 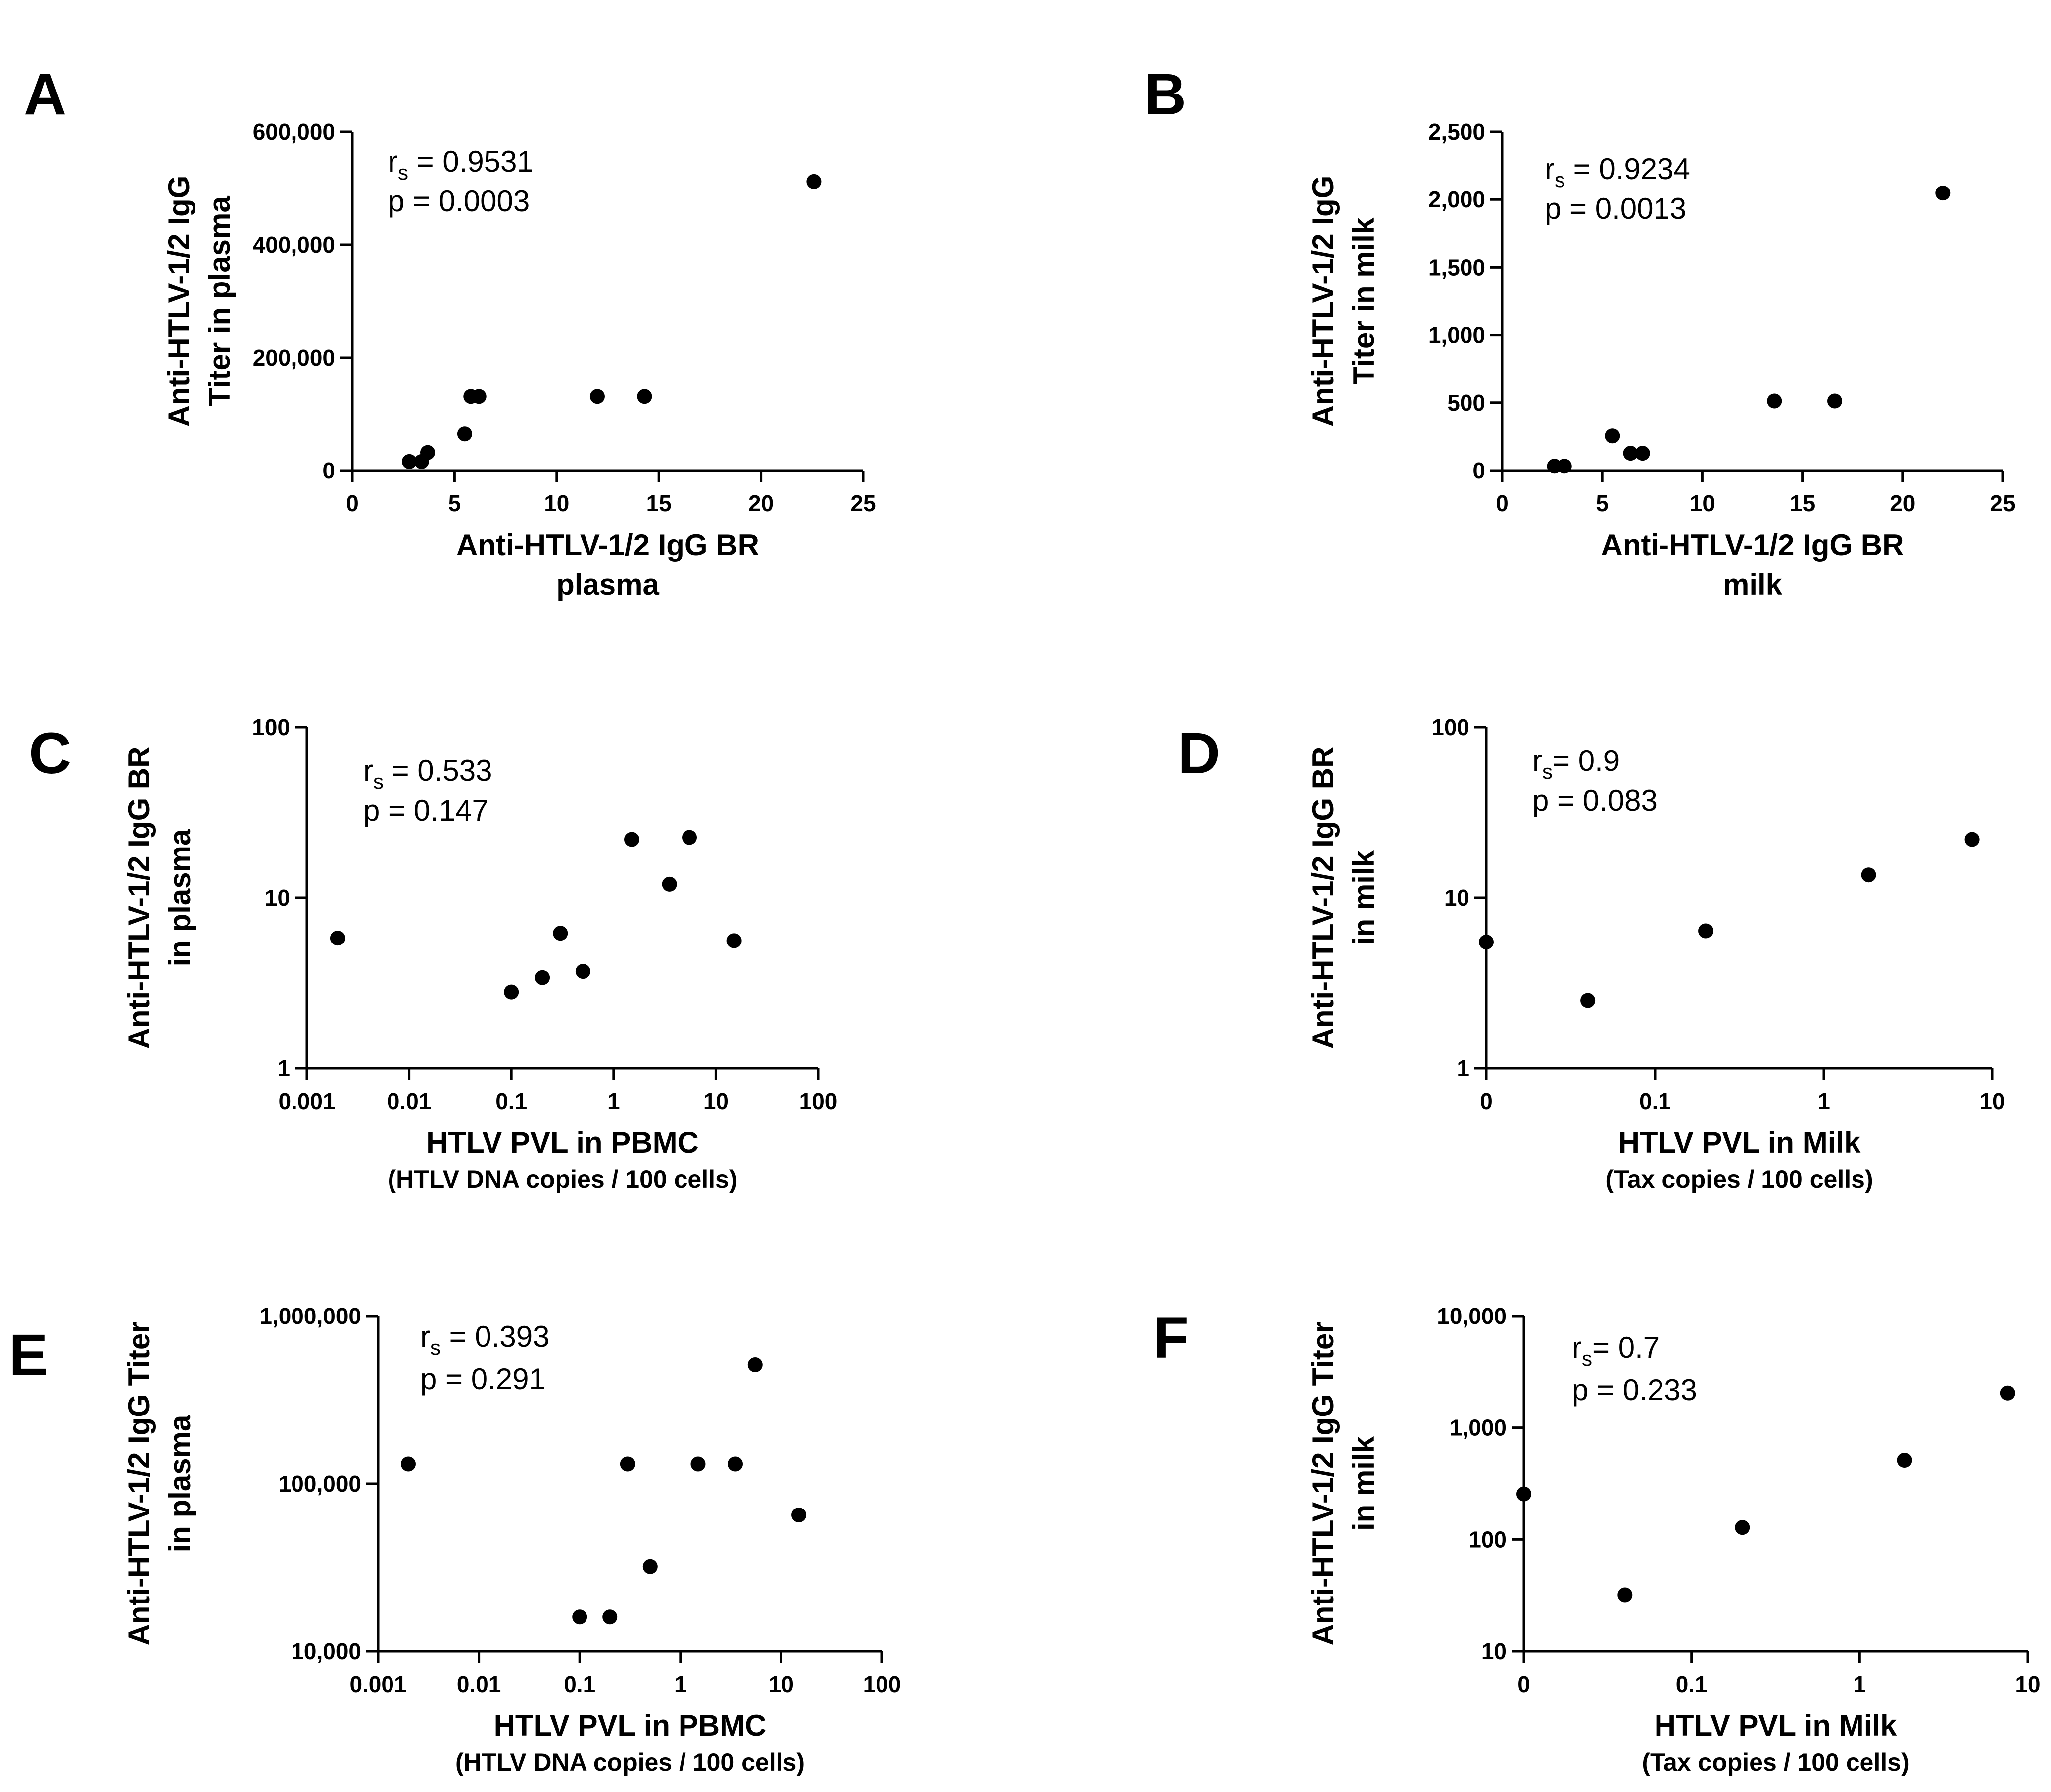 I want to click on y-axis-title-a: Anti-HTLV-1/2 IgG, so click(x=178, y=301).